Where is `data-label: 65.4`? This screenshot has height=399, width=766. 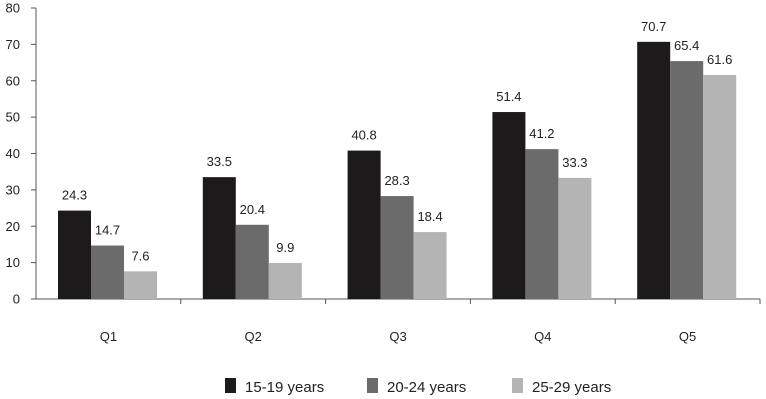 data-label: 65.4 is located at coordinates (686, 45).